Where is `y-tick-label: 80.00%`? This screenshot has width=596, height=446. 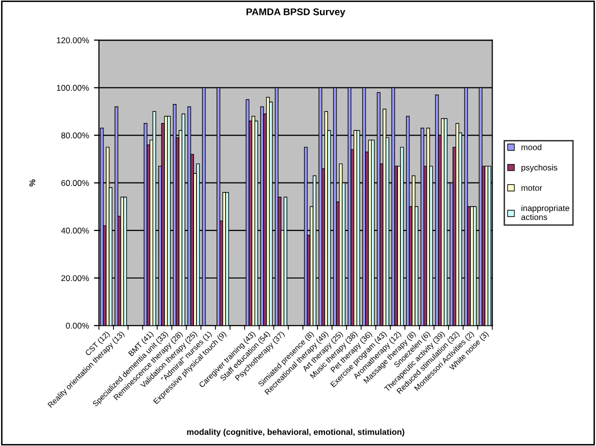 y-tick-label: 80.00% is located at coordinates (75, 135).